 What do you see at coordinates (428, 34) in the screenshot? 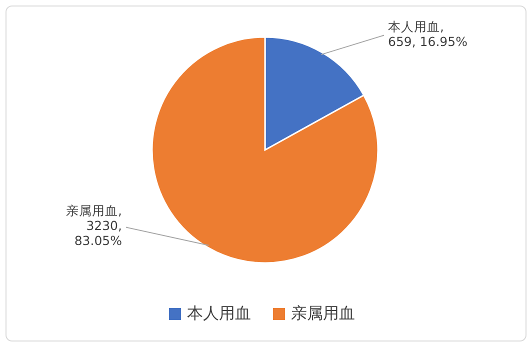
I see `data-label: 本人用血, 659, 16.95%` at bounding box center [428, 34].